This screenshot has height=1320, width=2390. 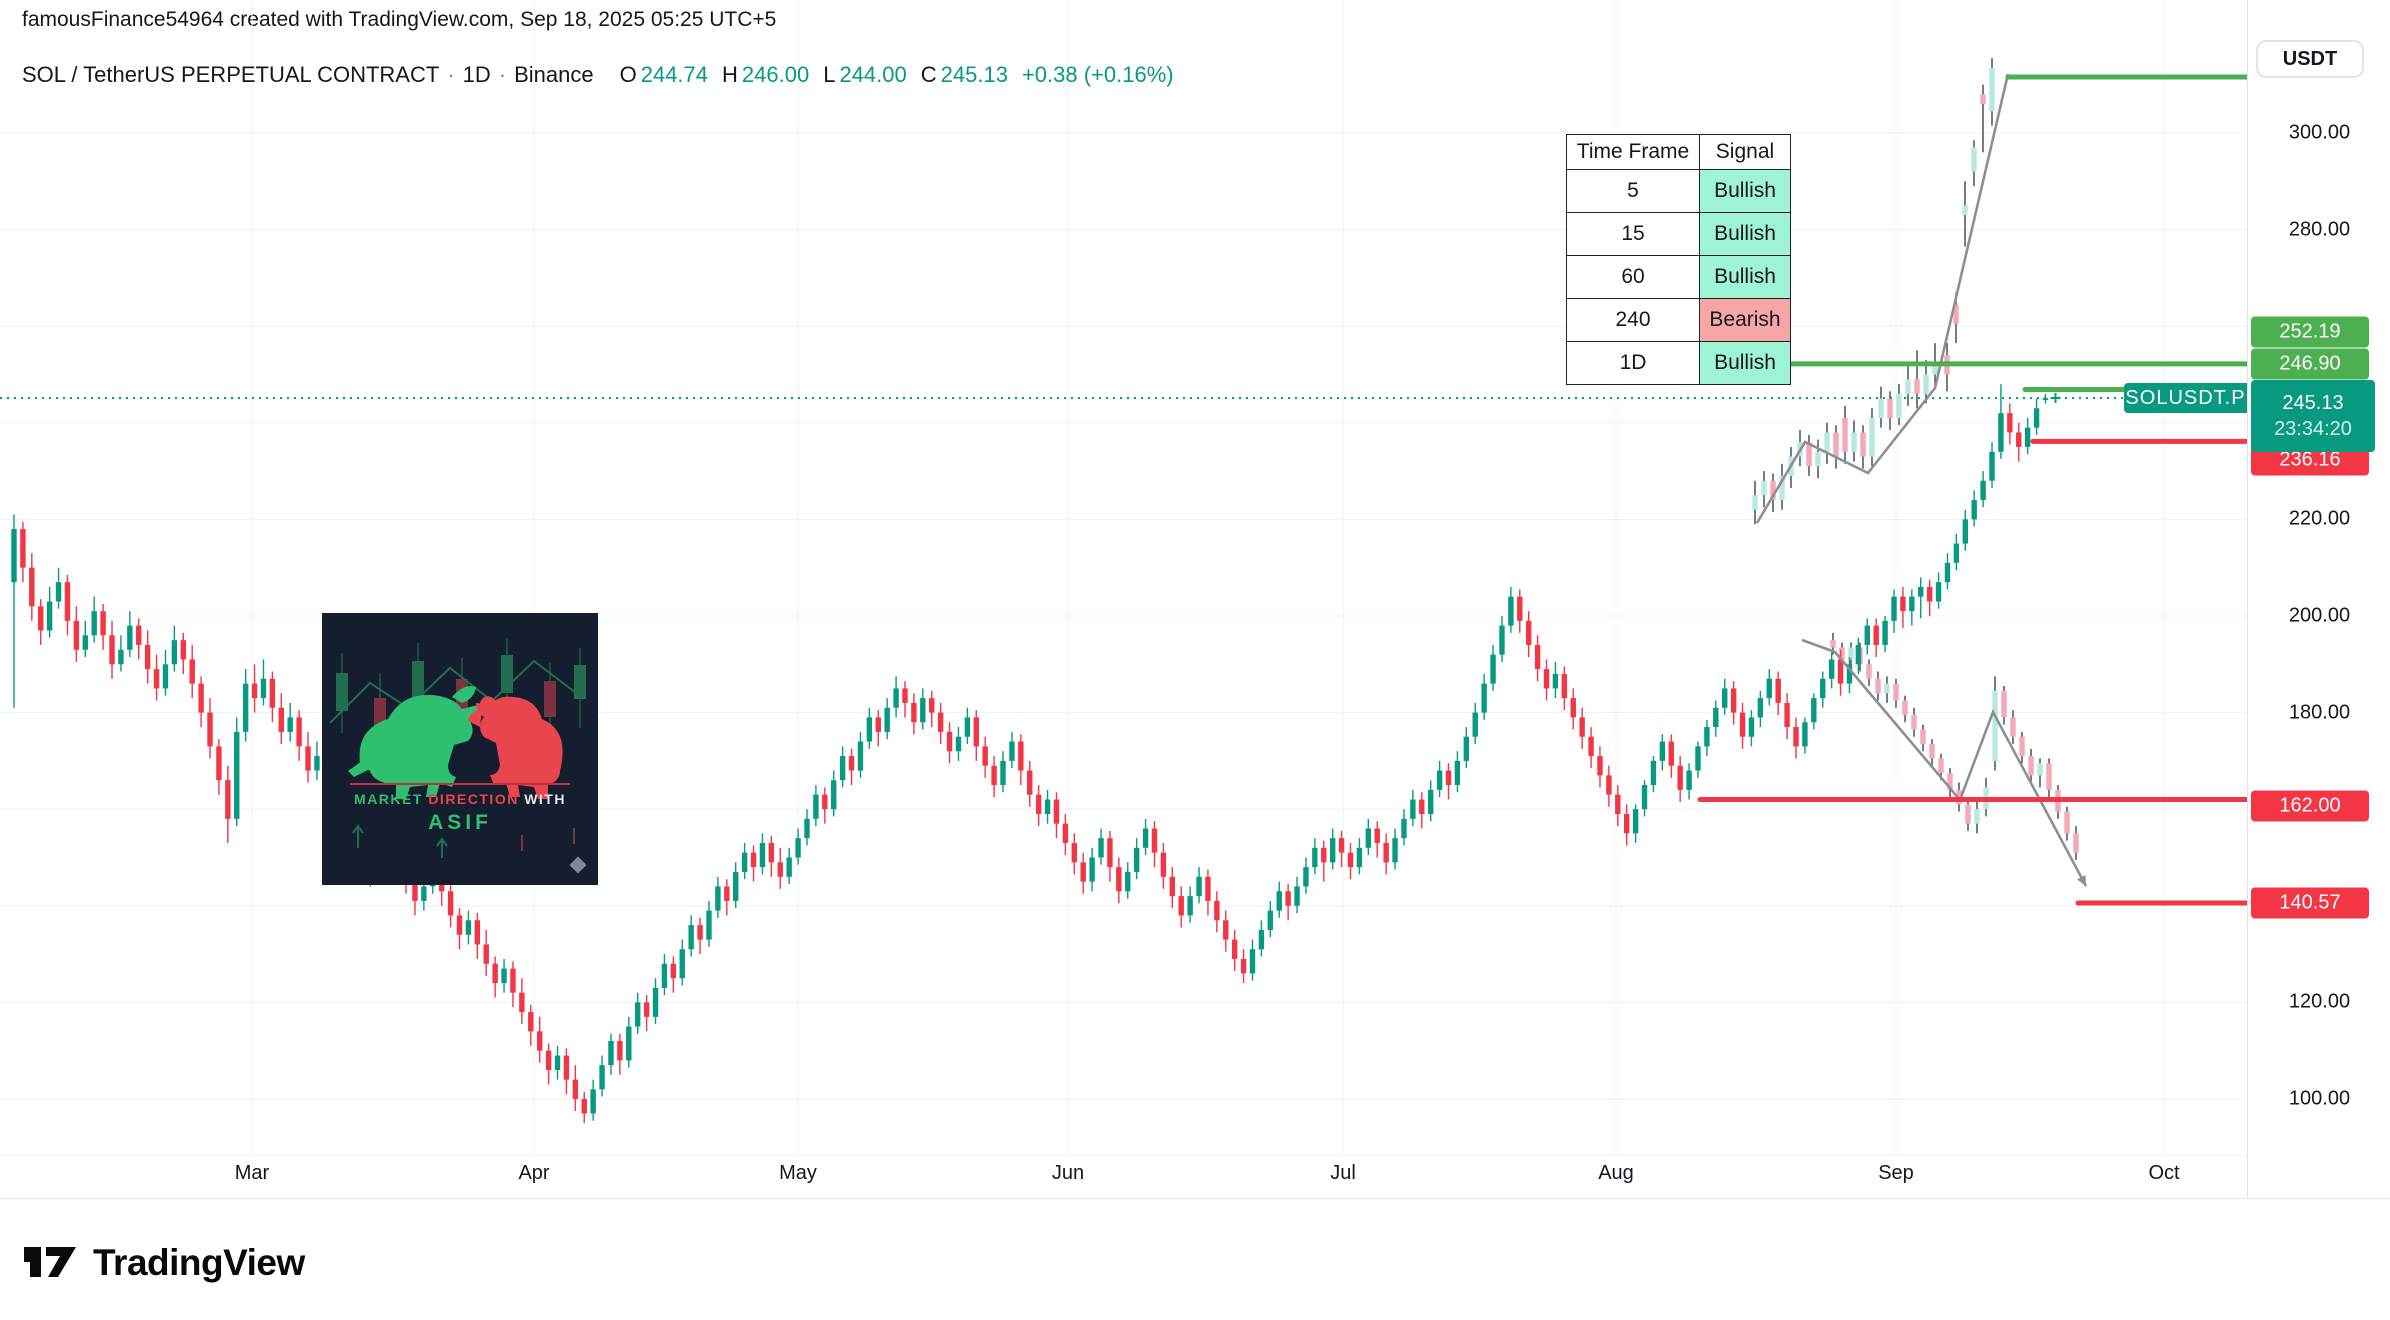 What do you see at coordinates (2319, 229) in the screenshot?
I see `y-axis-label: 280.00` at bounding box center [2319, 229].